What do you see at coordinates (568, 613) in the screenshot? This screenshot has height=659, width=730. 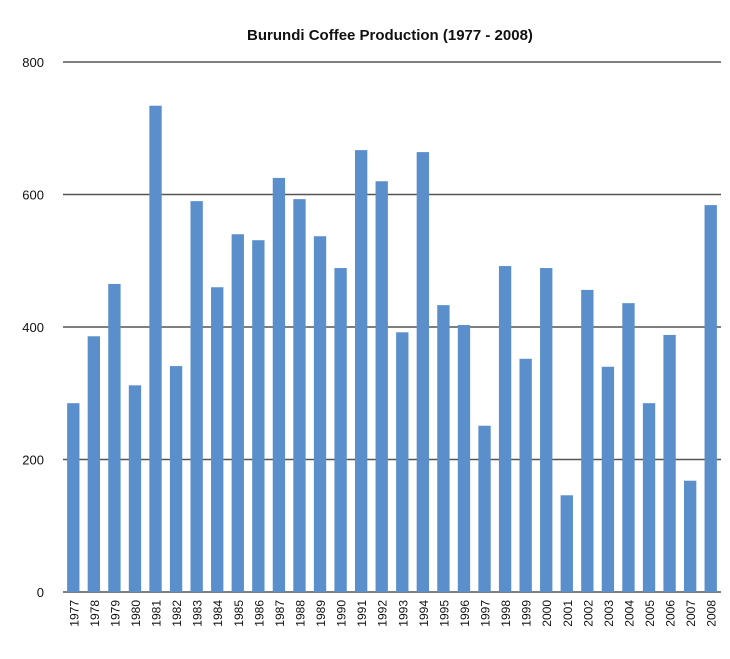 I see `x-tick-label: 2001` at bounding box center [568, 613].